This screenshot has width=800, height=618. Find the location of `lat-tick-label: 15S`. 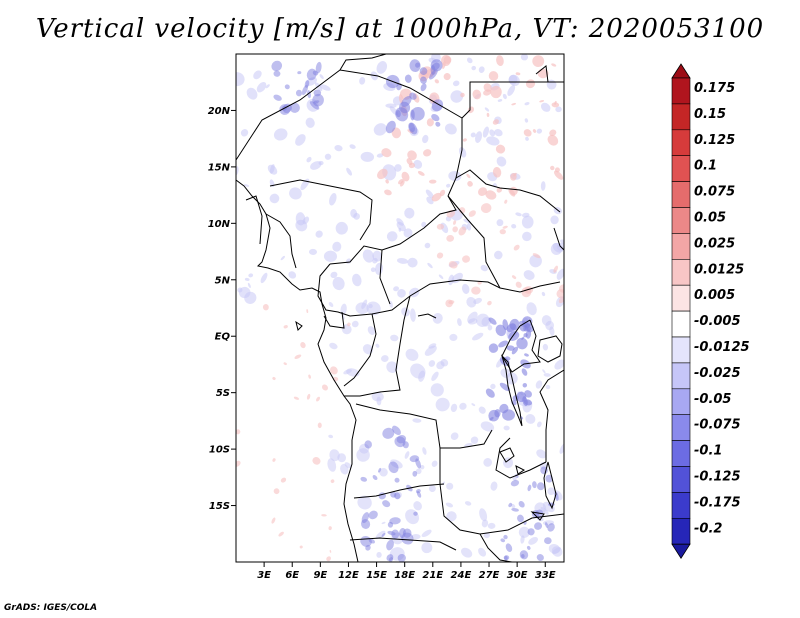

lat-tick-label: 15S is located at coordinates (219, 506).